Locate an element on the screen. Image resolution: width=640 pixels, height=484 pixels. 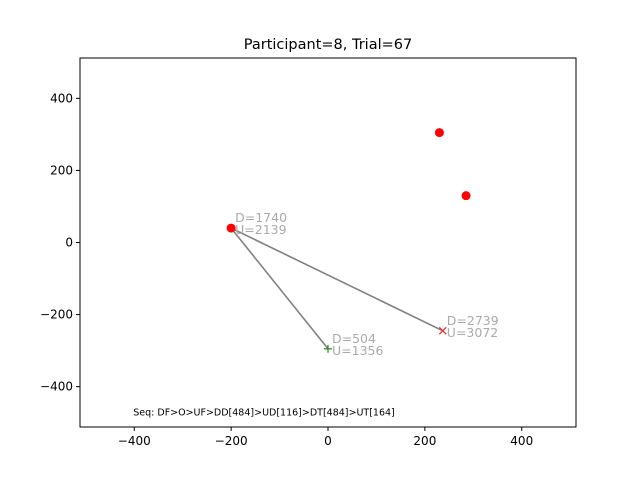
point-annotation: D=1740 is located at coordinates (261, 217).